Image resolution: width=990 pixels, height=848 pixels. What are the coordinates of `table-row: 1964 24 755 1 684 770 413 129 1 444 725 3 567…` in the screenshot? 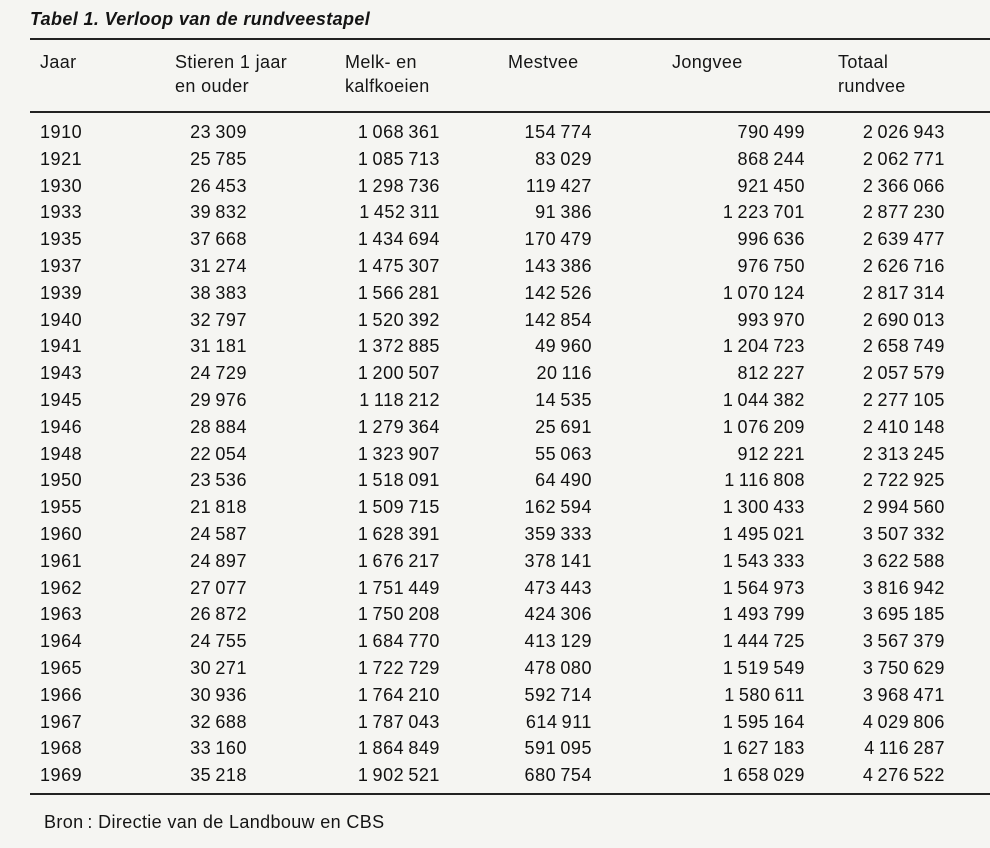 It's located at (510, 641).